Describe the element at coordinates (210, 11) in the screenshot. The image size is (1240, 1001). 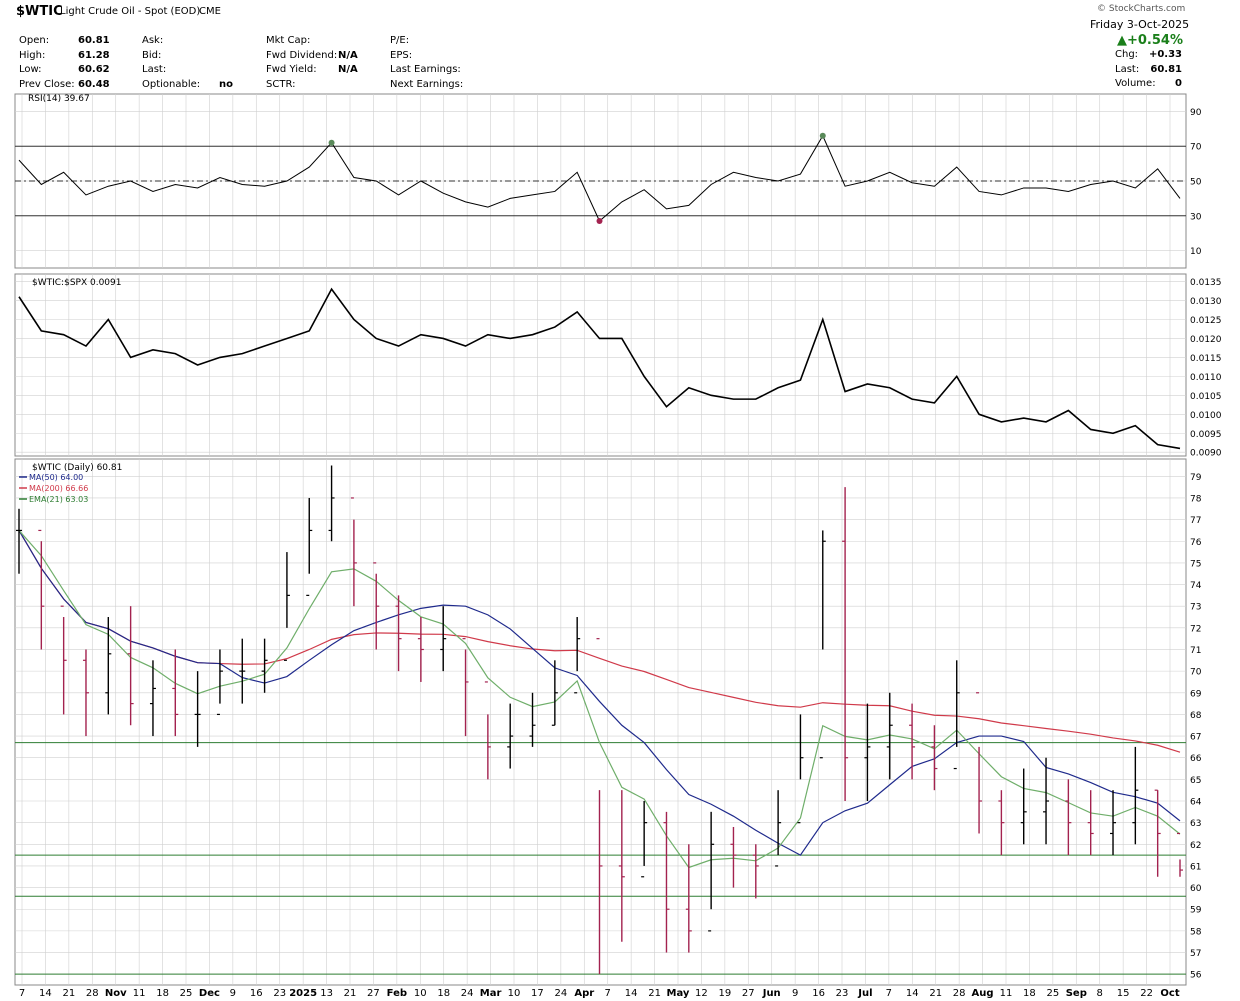
I see `exchange-label: CME` at that location.